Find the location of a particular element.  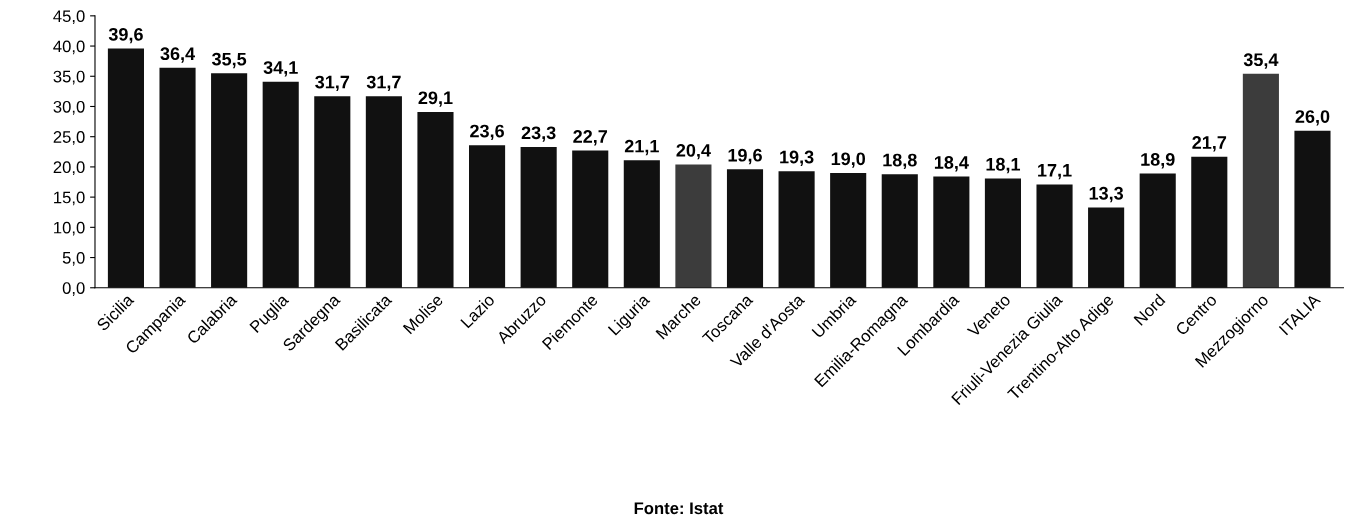

data-label: 23,6 is located at coordinates (487, 132).